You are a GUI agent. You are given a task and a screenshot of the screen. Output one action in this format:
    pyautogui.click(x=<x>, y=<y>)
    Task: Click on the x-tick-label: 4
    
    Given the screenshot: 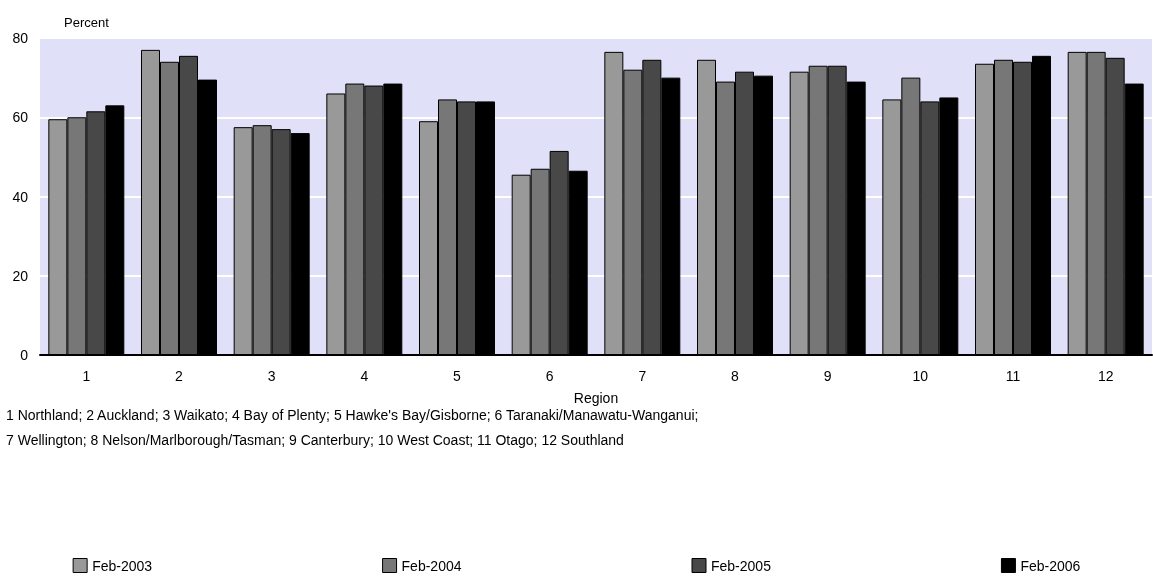 What is the action you would take?
    pyautogui.click(x=364, y=376)
    